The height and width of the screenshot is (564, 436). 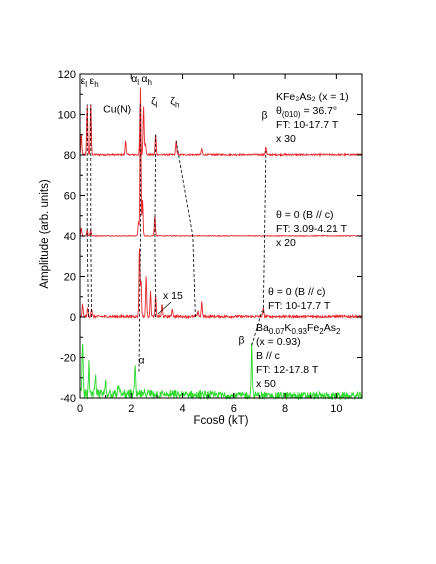 What do you see at coordinates (68, 399) in the screenshot?
I see `y-tick-label: -40` at bounding box center [68, 399].